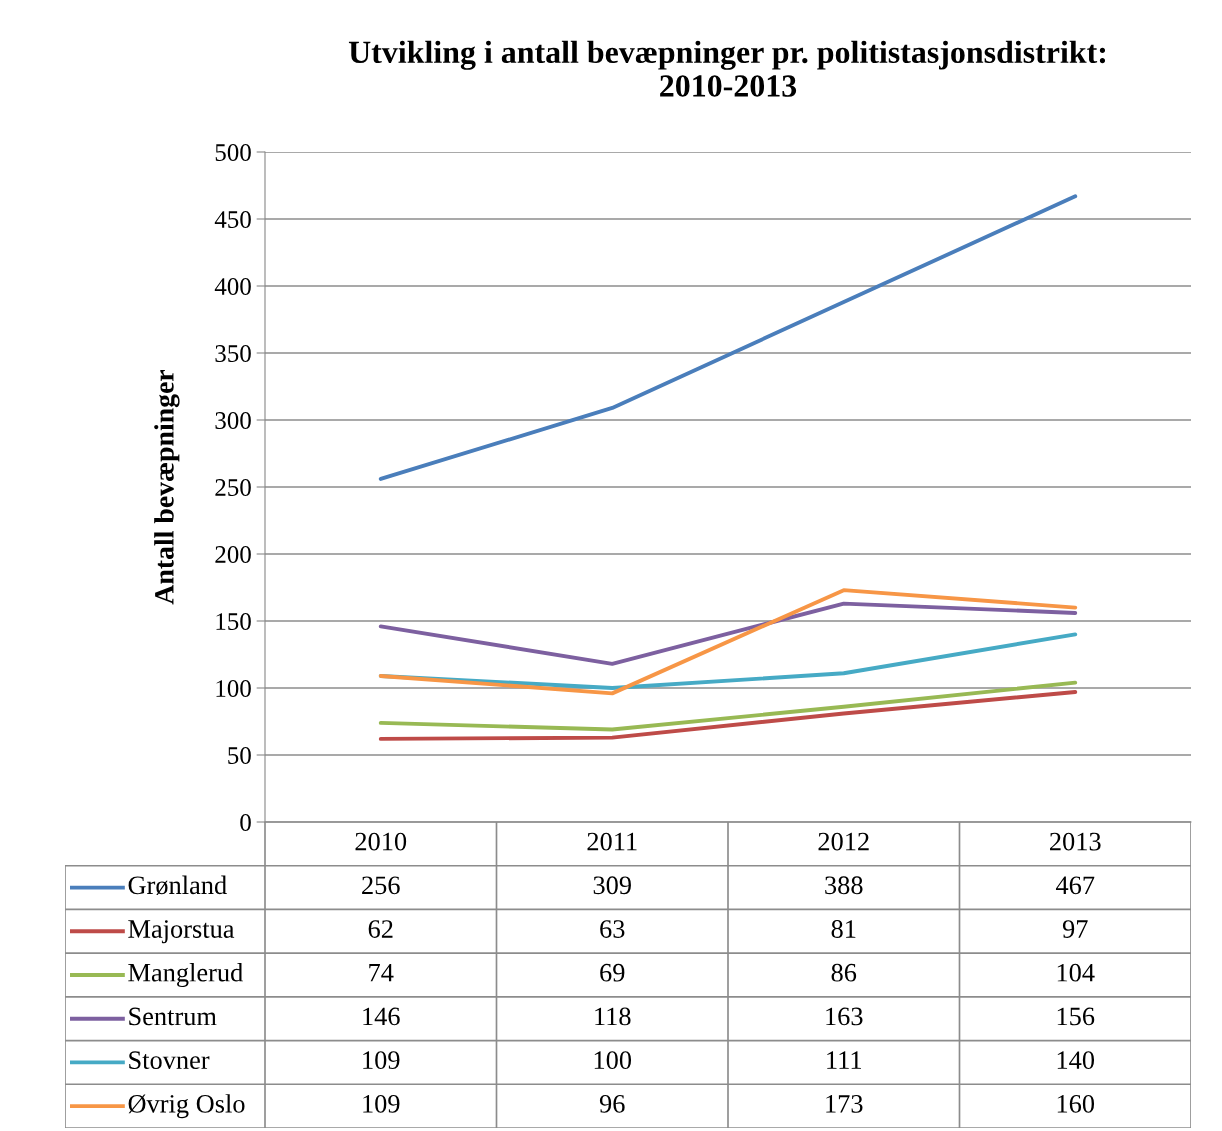  What do you see at coordinates (844, 1060) in the screenshot?
I see `data-label: 111` at bounding box center [844, 1060].